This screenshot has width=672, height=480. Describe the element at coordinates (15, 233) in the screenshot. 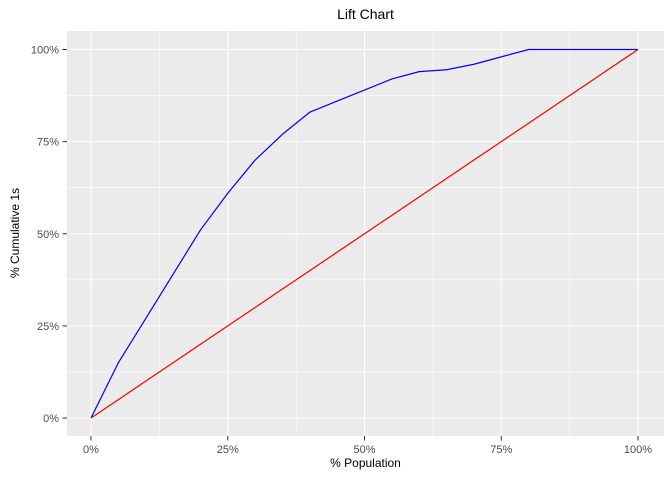

I see `y-axis-title: % Cumulative 1s` at that location.